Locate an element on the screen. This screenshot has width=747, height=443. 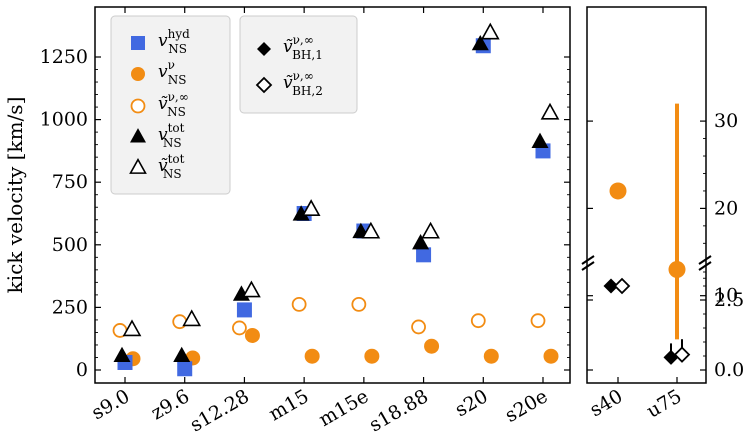
left-x-tick-label: s20 is located at coordinates (471, 403).